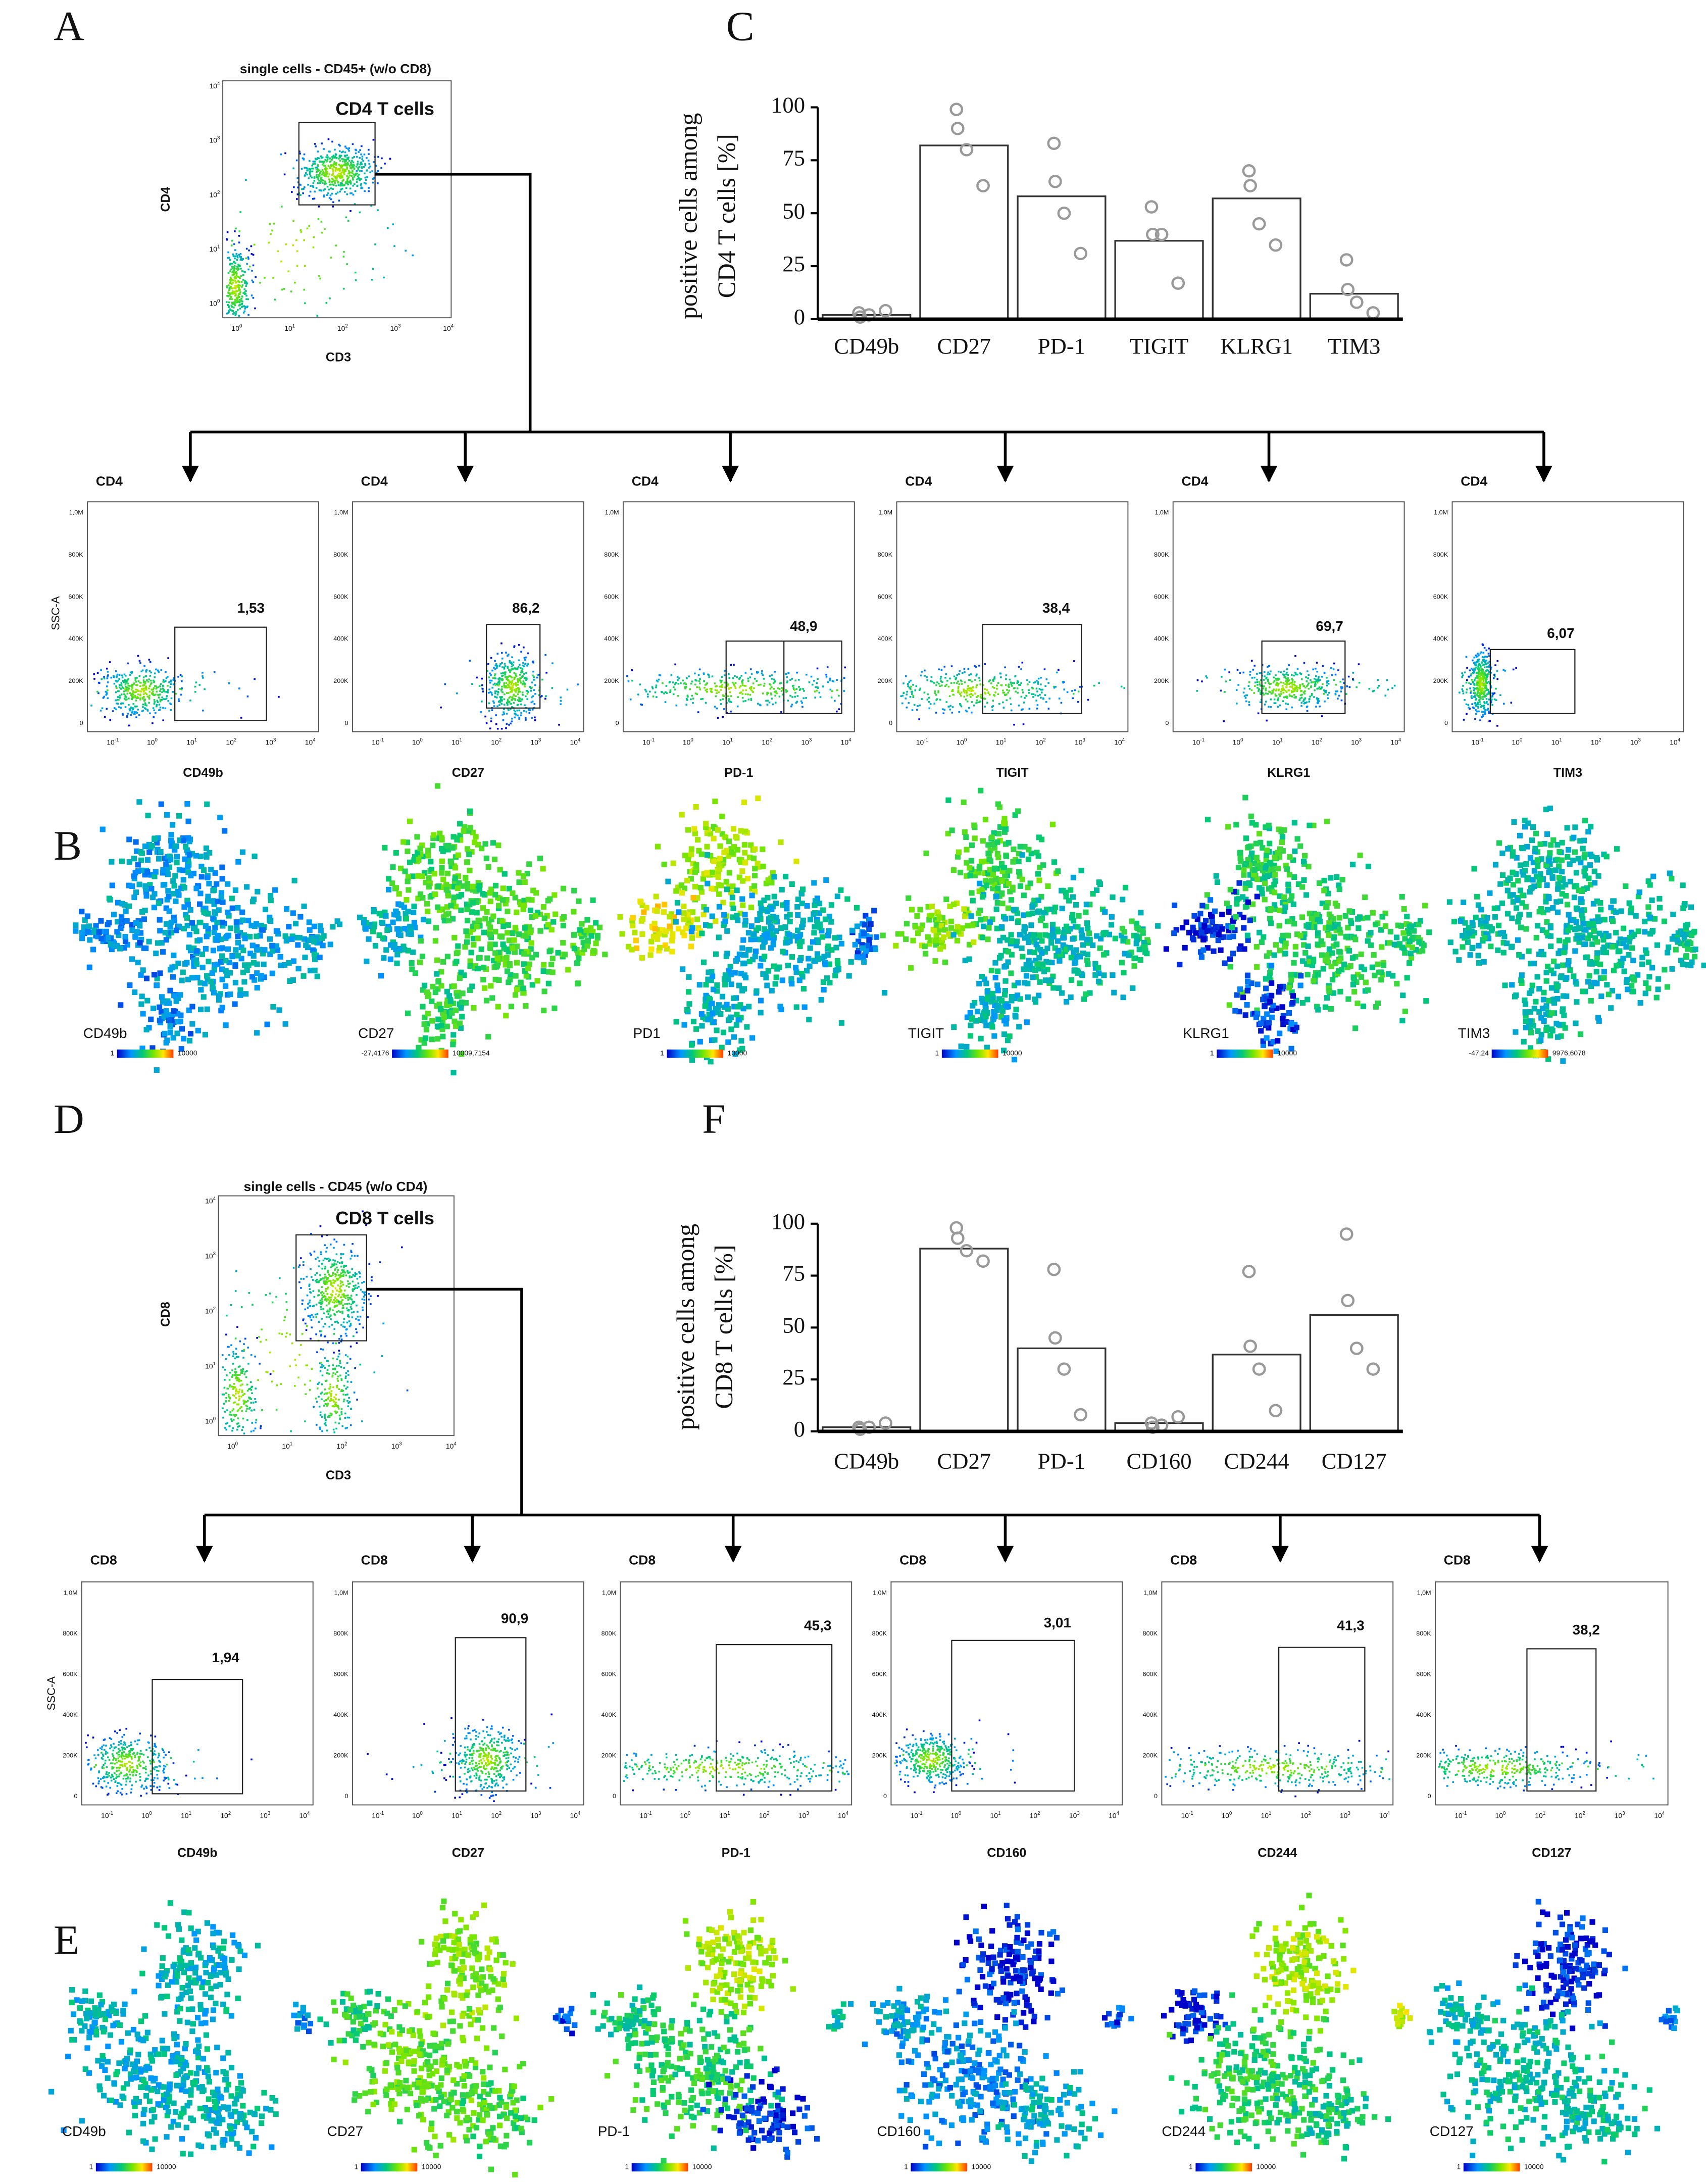  What do you see at coordinates (75, 596) in the screenshot?
I see `ssc-tick-label: 600K` at bounding box center [75, 596].